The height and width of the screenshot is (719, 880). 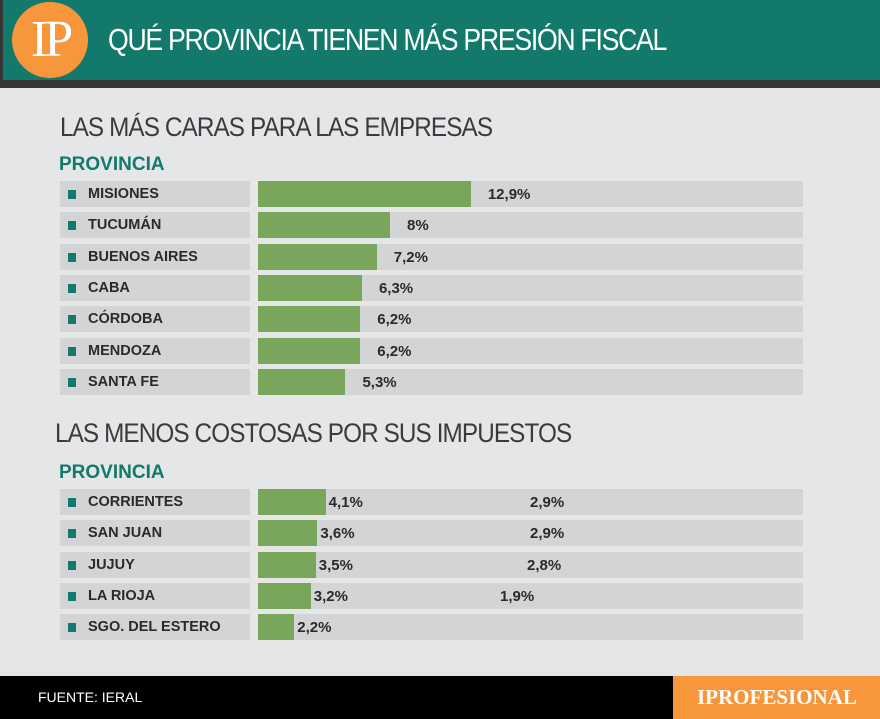 What do you see at coordinates (314, 628) in the screenshot?
I see `value-label: 2,2%` at bounding box center [314, 628].